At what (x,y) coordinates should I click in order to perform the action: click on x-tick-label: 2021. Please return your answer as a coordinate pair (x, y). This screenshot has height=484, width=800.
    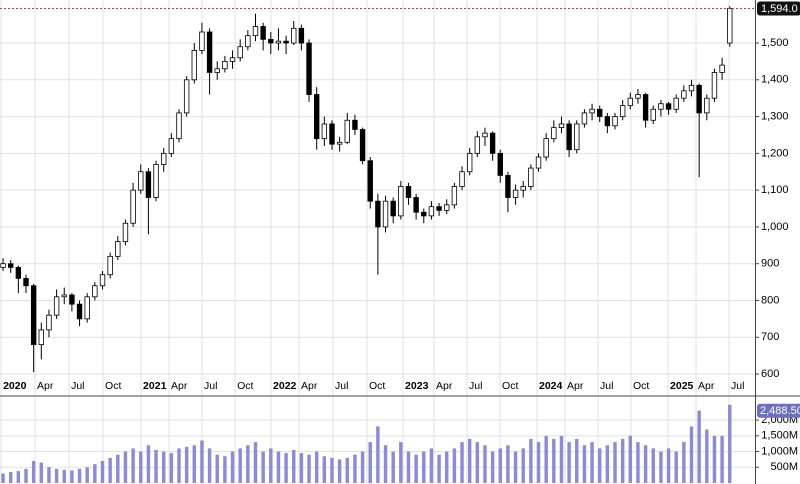
    Looking at the image, I should click on (155, 386).